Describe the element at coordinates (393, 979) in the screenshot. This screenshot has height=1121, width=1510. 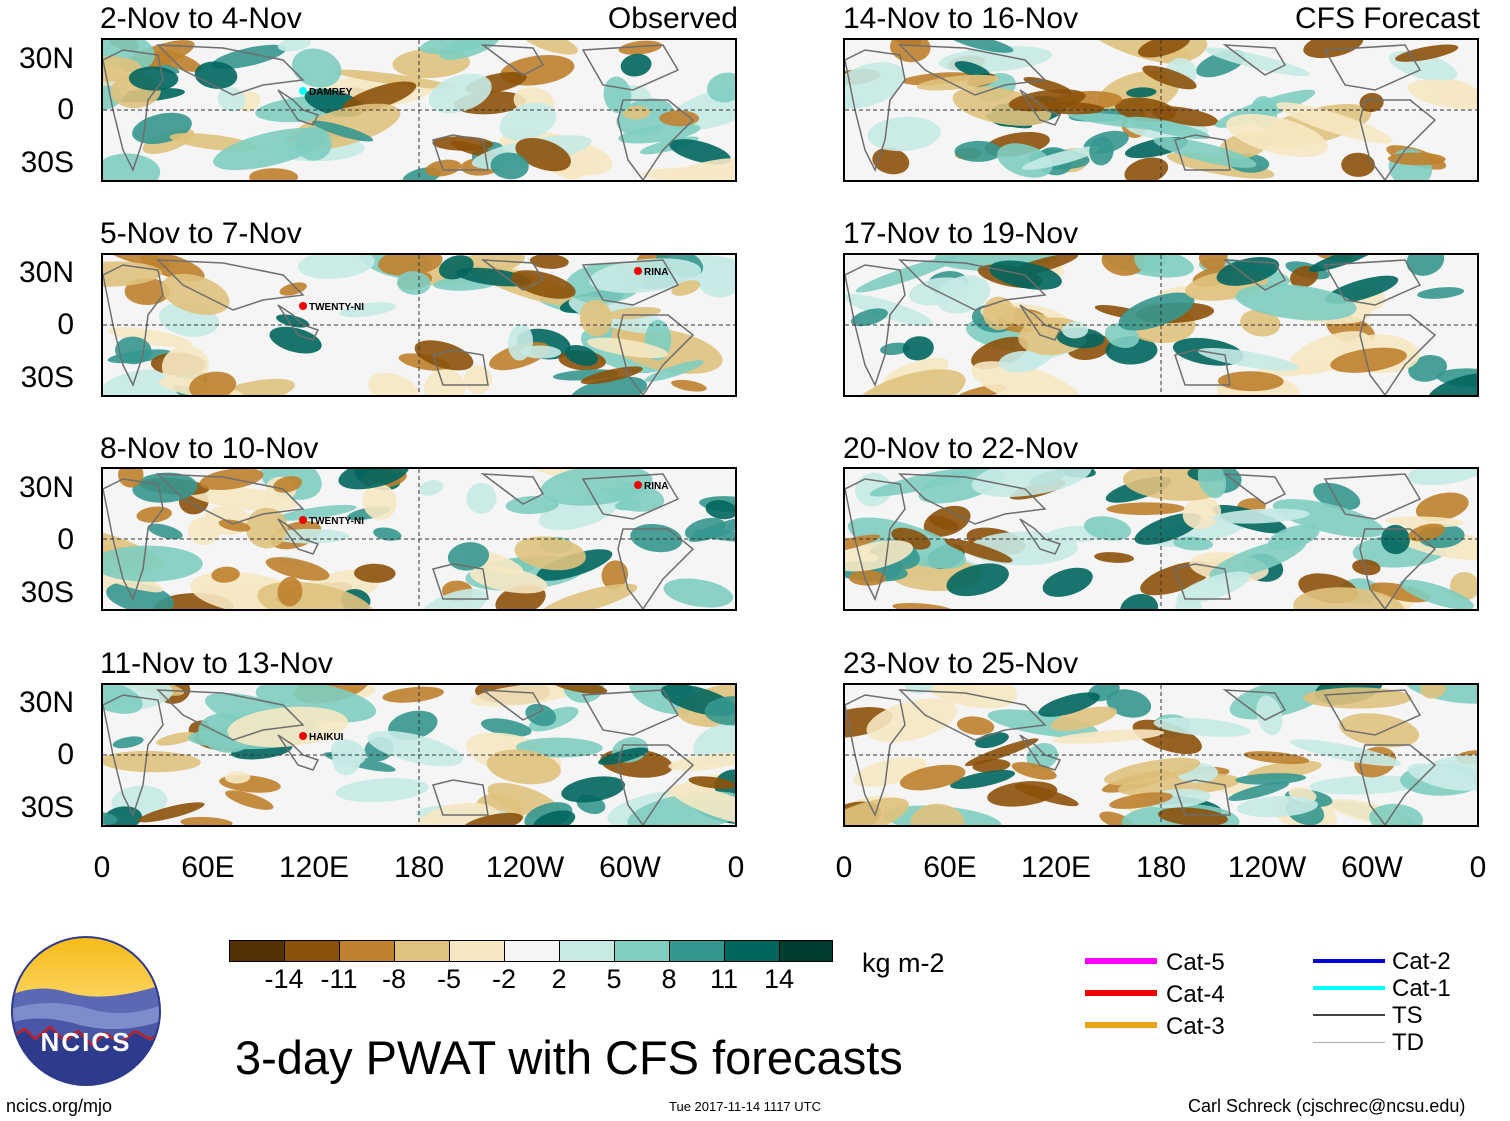
I see `colorbar-tick: -8` at that location.